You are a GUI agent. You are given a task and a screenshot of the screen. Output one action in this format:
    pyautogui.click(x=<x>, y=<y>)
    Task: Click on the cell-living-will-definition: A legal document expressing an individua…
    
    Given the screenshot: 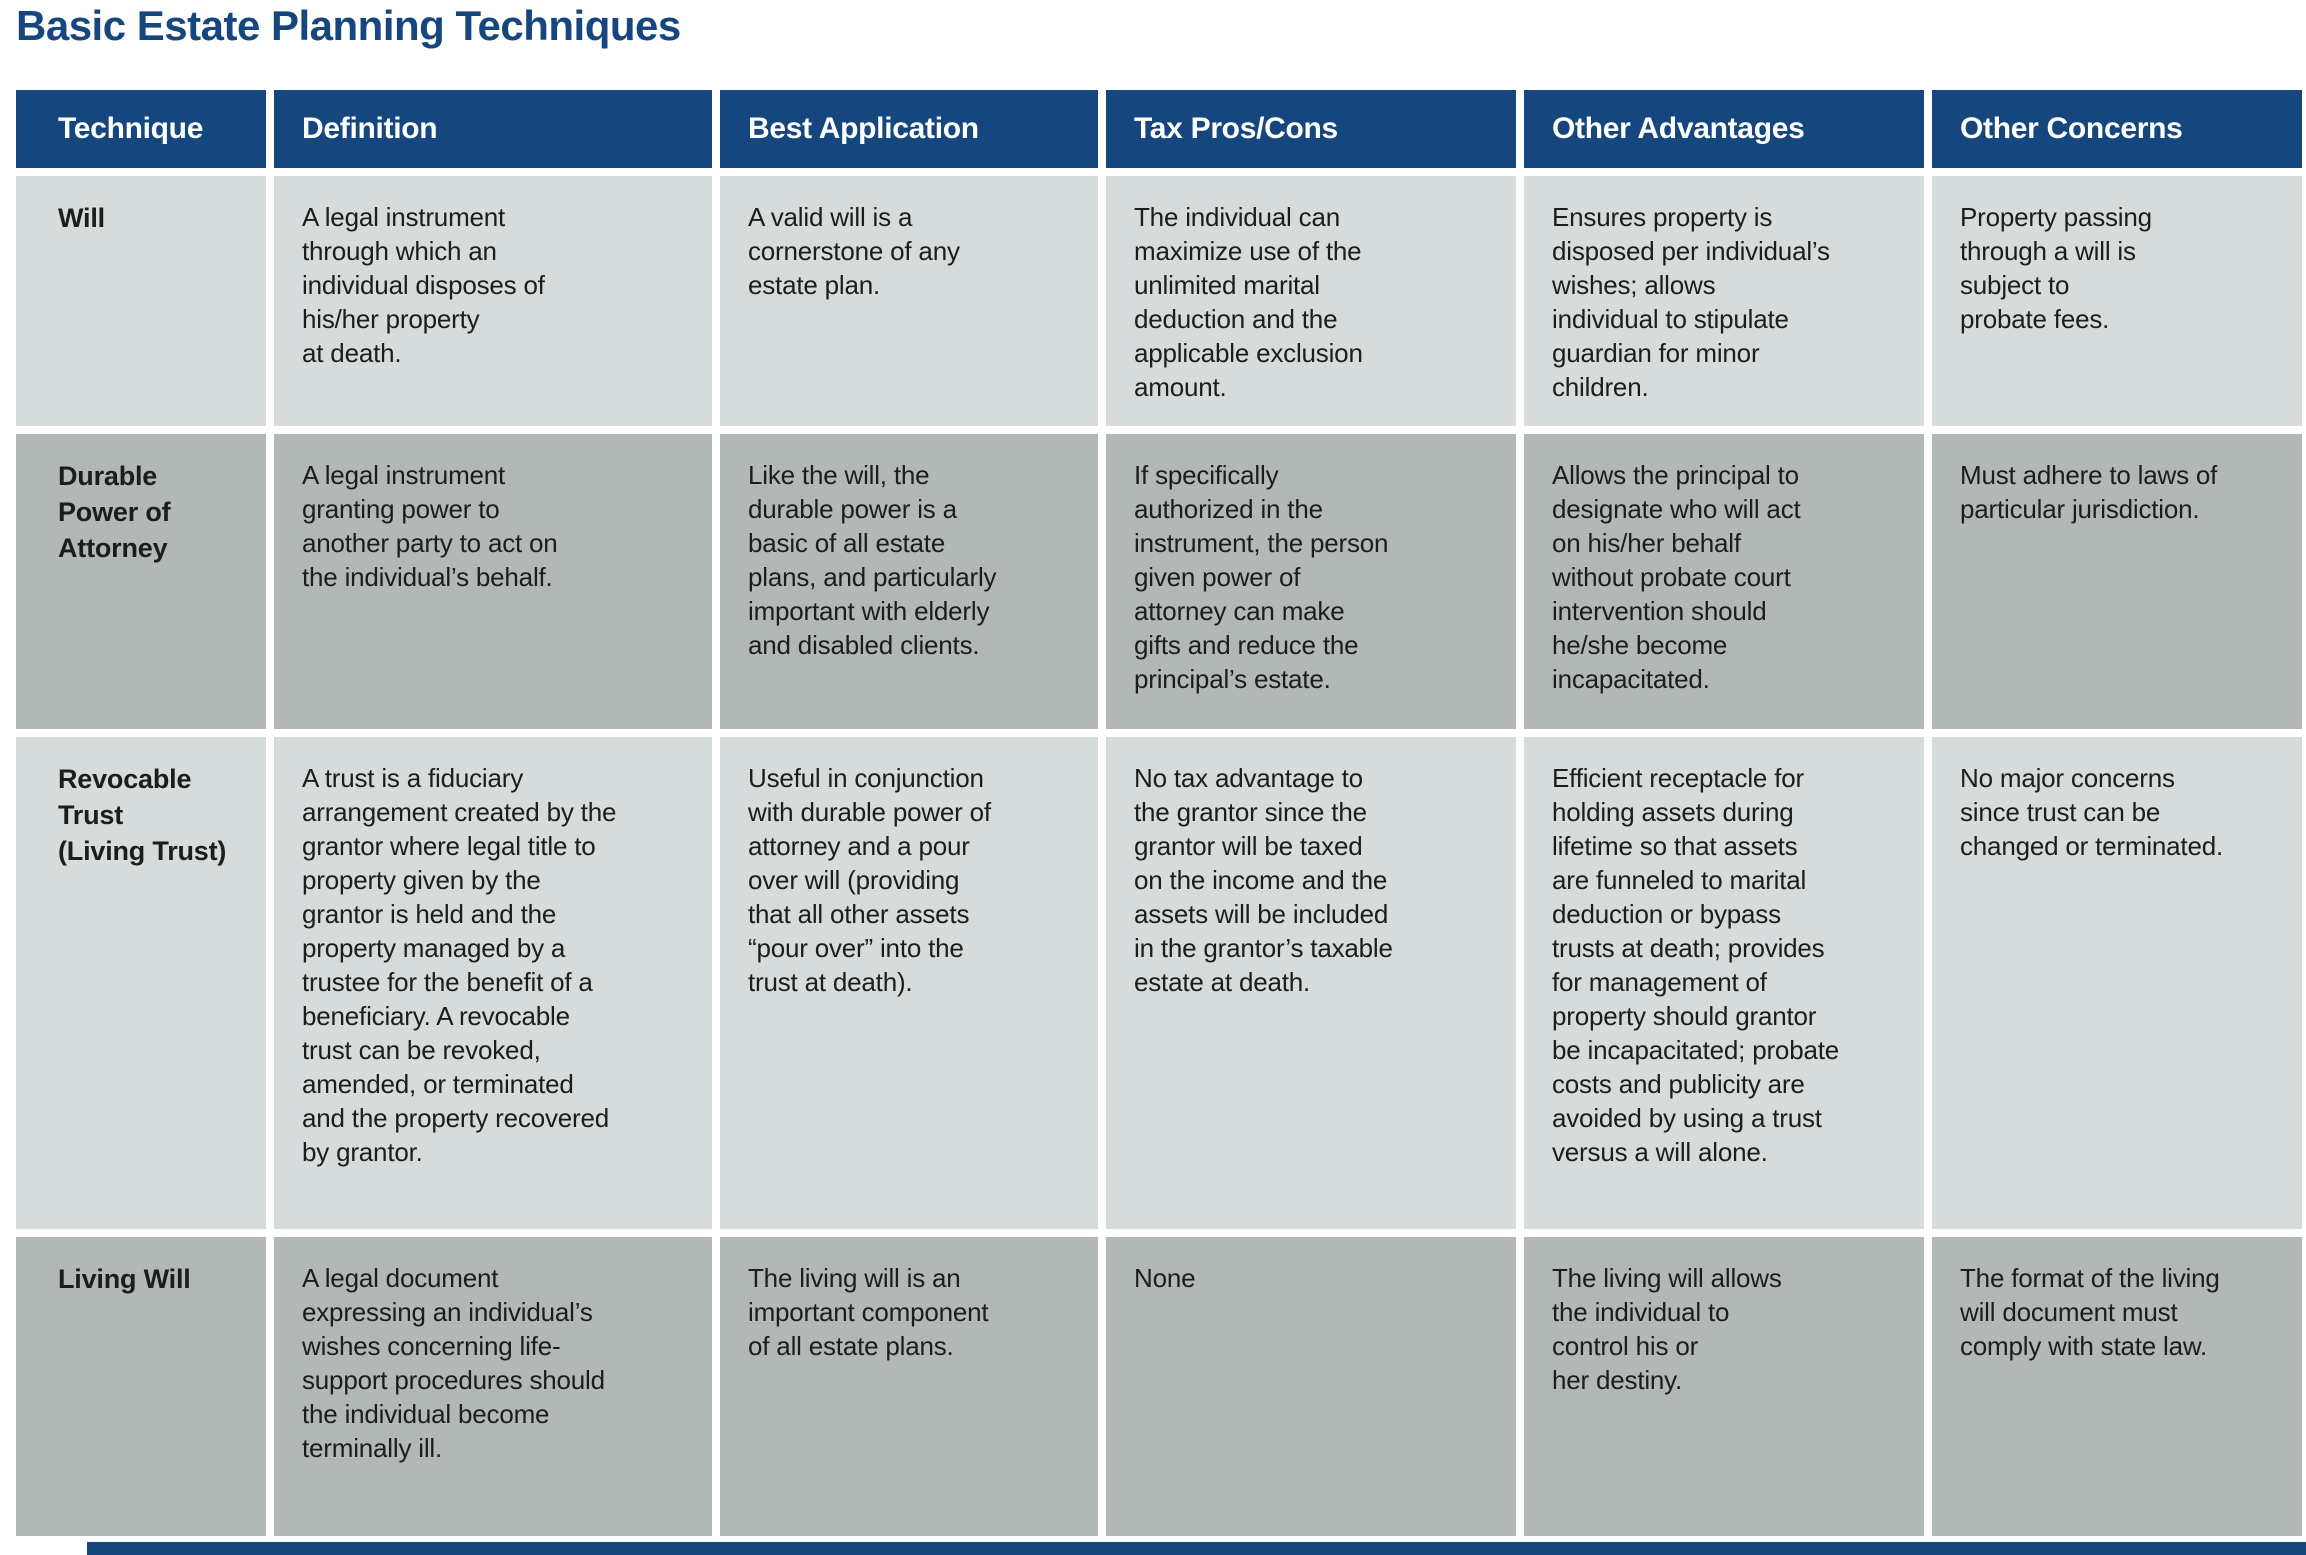 What is the action you would take?
    pyautogui.click(x=493, y=1386)
    